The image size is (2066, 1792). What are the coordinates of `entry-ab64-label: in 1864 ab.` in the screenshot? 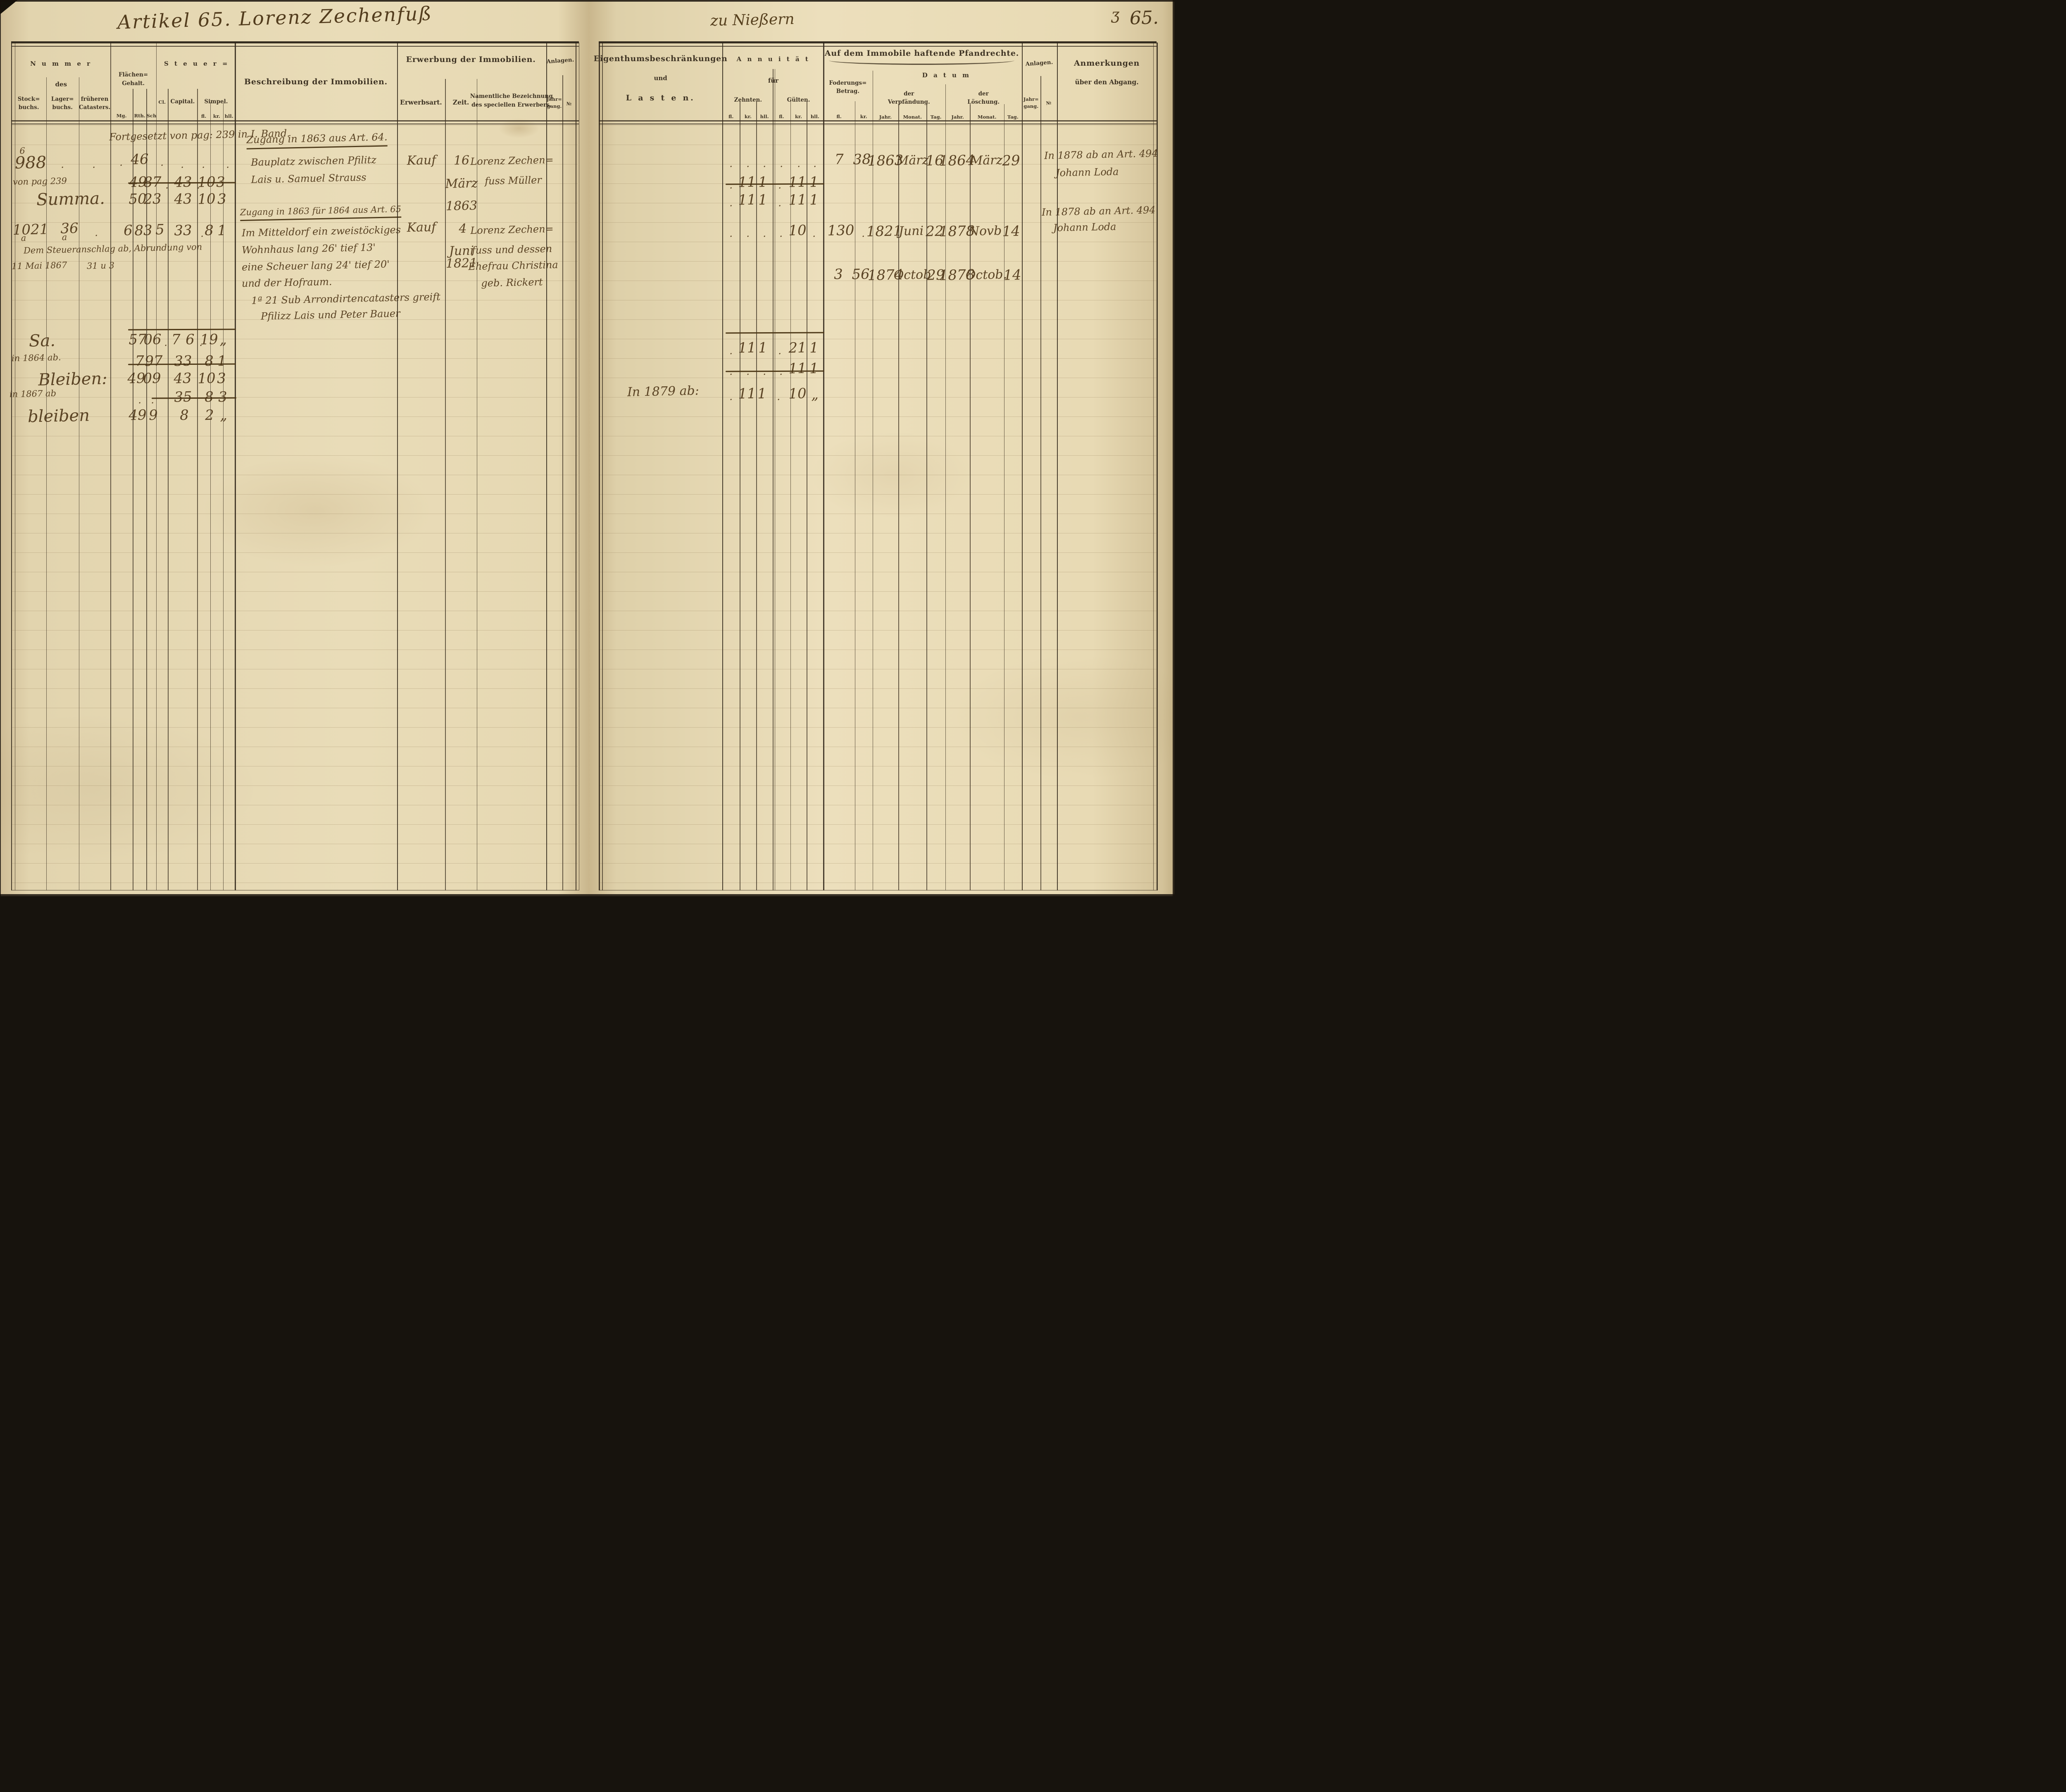 It's located at (37, 358).